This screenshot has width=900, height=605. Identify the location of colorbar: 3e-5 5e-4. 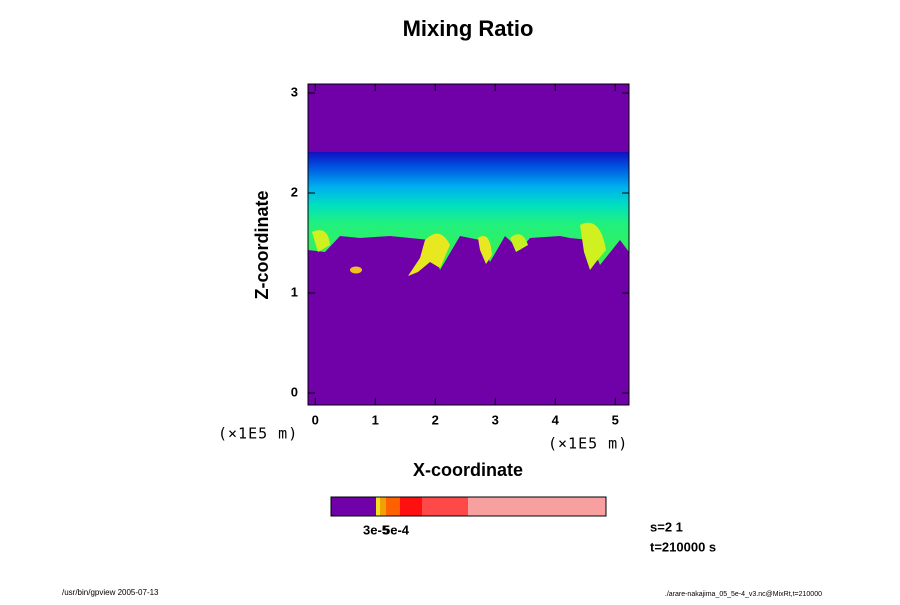
(468, 516).